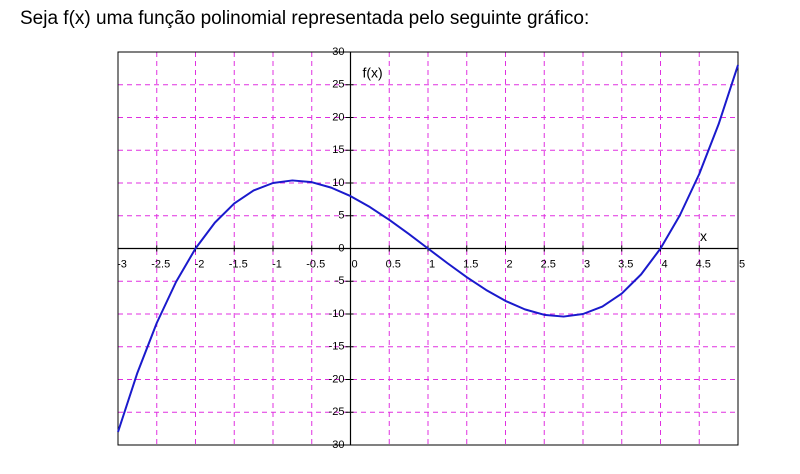  Describe the element at coordinates (432, 264) in the screenshot. I see `x-tick-label: 1` at that location.